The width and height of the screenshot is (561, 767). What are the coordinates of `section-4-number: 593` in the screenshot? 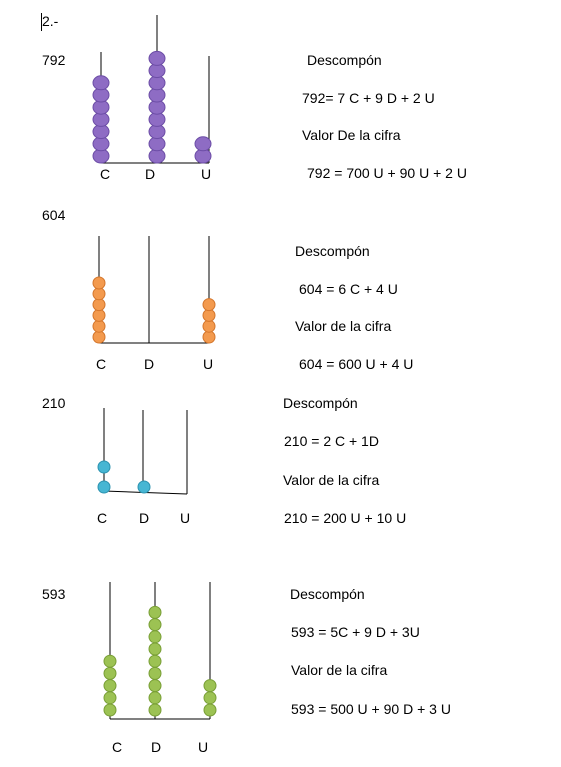 It's located at (54, 594).